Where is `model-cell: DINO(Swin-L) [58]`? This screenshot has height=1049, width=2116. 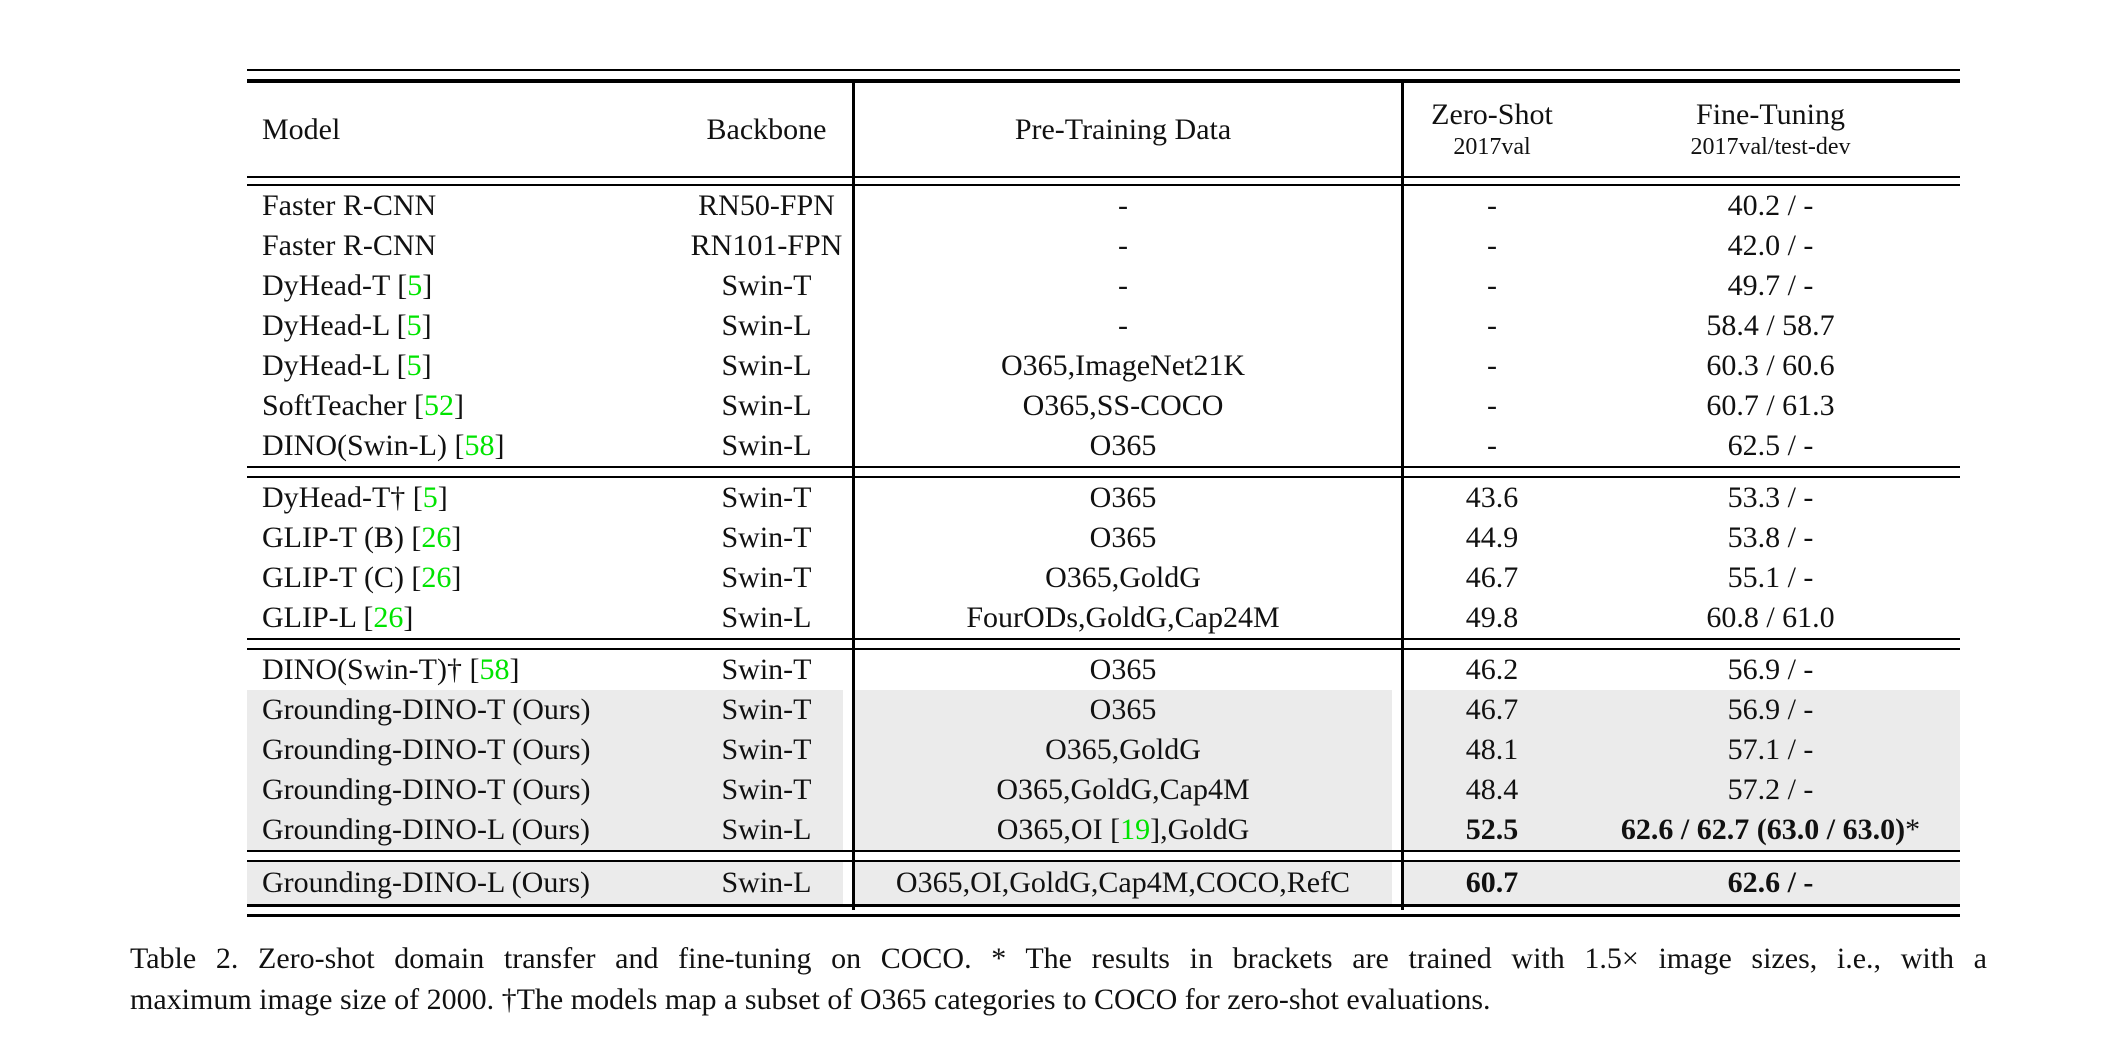 model-cell: DINO(Swin-L) [58] is located at coordinates (383, 445).